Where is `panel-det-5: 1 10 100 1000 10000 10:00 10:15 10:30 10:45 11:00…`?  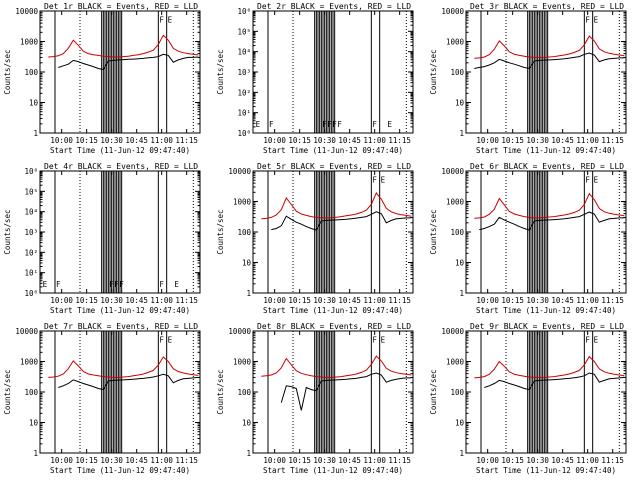
panel-det-5: 1 10 100 1000 10000 10:00 10:15 10:30 10:45 11:00… is located at coordinates (315, 238).